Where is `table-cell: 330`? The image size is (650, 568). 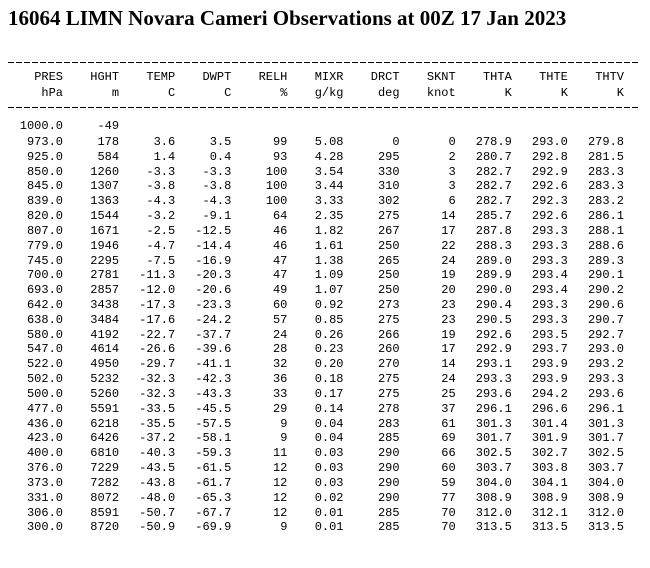
table-cell: 330 is located at coordinates (388, 171).